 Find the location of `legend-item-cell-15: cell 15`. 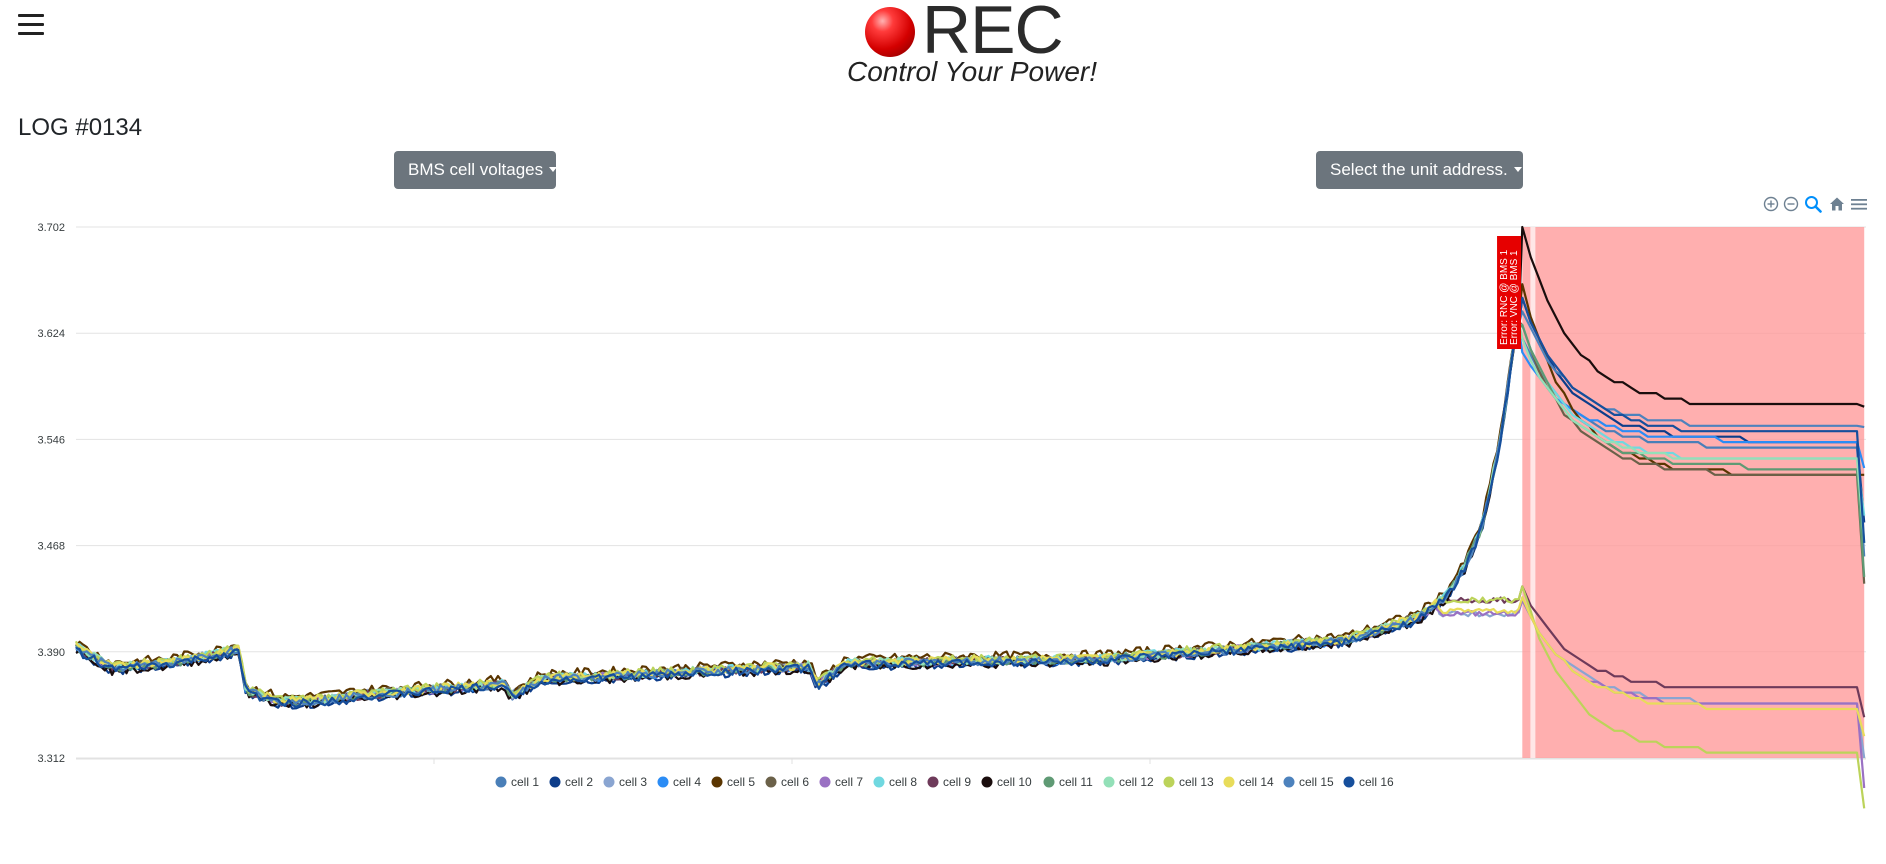

legend-item-cell-15: cell 15 is located at coordinates (1309, 782).